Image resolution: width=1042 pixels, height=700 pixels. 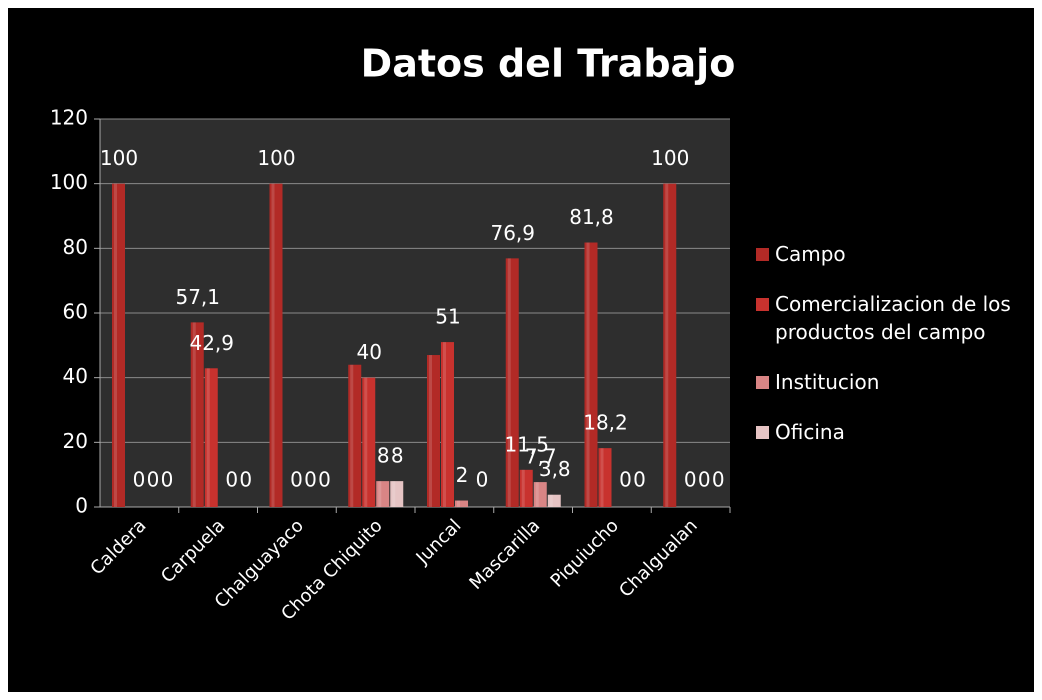 What do you see at coordinates (197, 297) in the screenshot?
I see `data-label: 57,1` at bounding box center [197, 297].